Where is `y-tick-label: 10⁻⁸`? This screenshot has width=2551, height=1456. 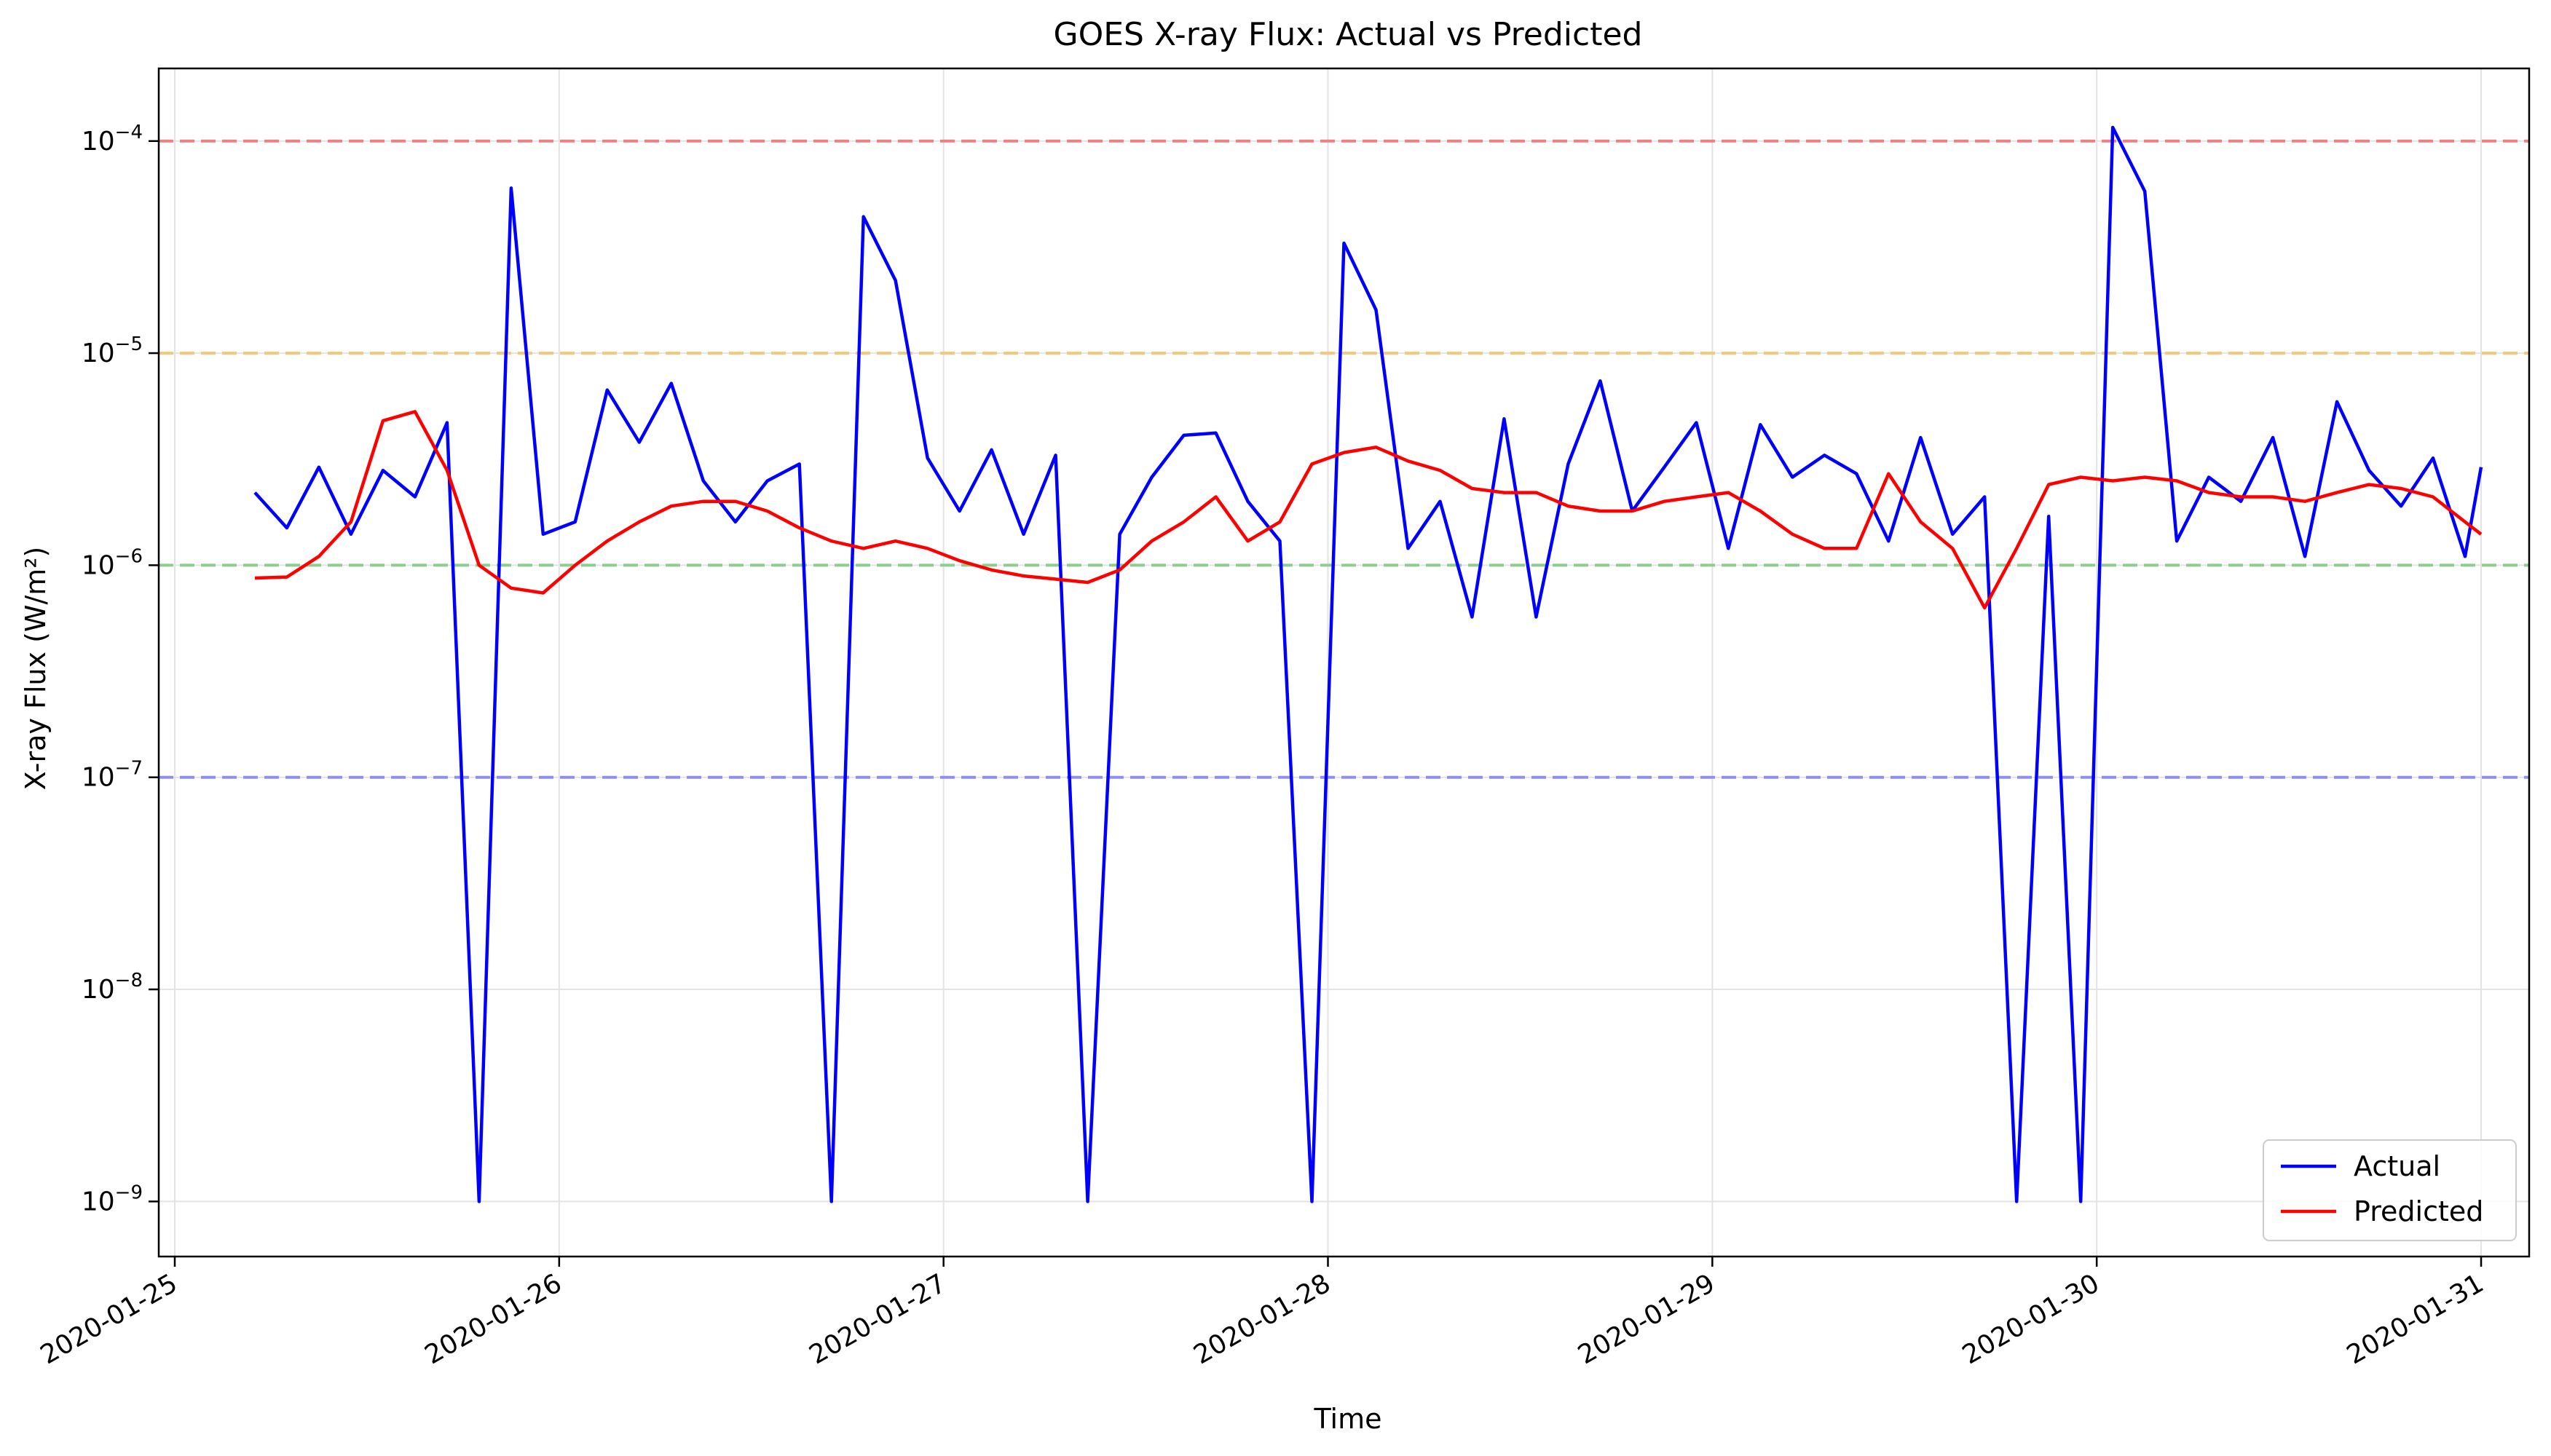
y-tick-label: 10⁻⁸ is located at coordinates (113, 987).